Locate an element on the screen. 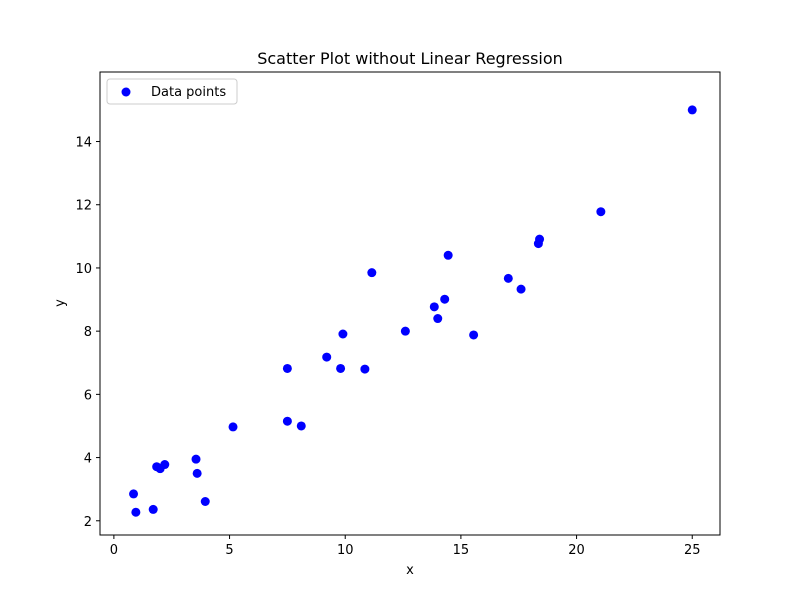  y-tick-label: 12 is located at coordinates (83, 206).